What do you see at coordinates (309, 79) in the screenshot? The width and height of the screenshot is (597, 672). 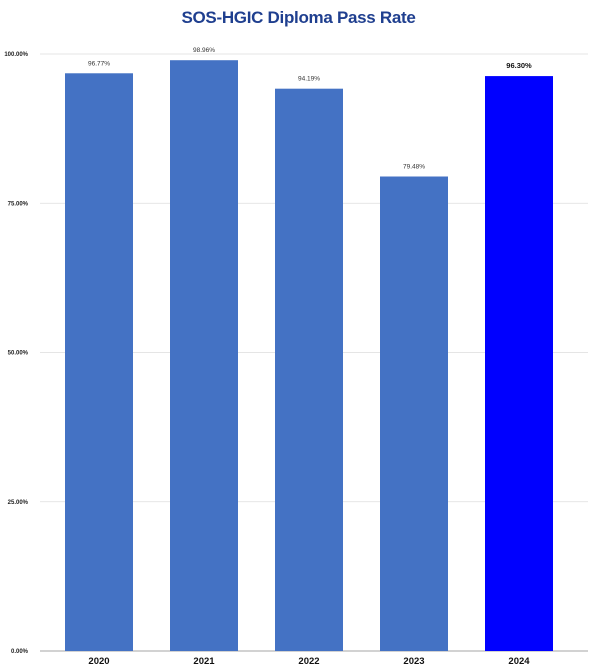 I see `data-label: 94.19%` at bounding box center [309, 79].